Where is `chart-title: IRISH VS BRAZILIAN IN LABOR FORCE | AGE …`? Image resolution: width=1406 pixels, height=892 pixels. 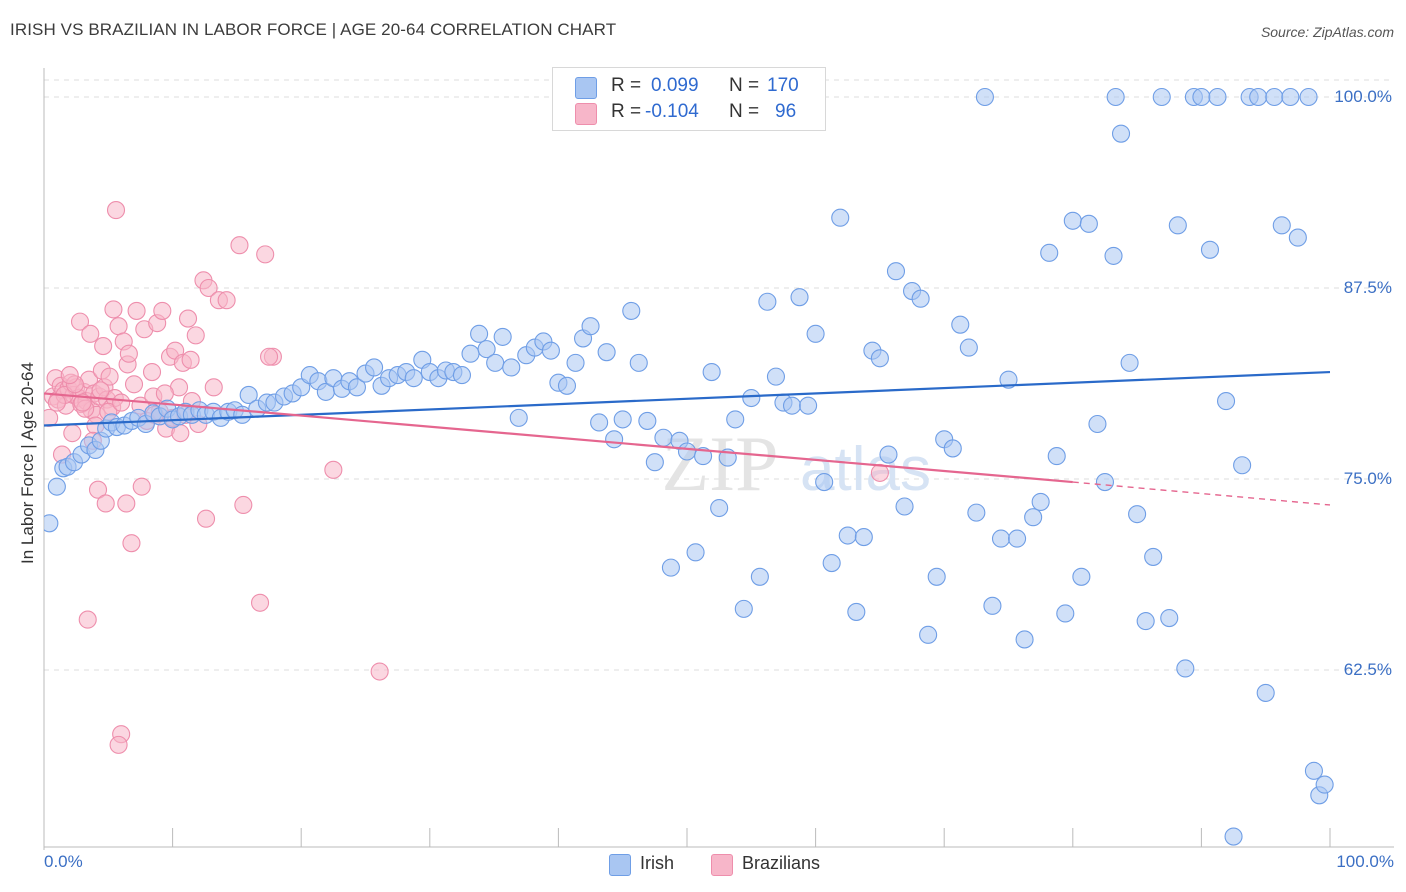
chart-title: IRISH VS BRAZILIAN IN LABOR FORCE | AGE … is located at coordinates (313, 29).